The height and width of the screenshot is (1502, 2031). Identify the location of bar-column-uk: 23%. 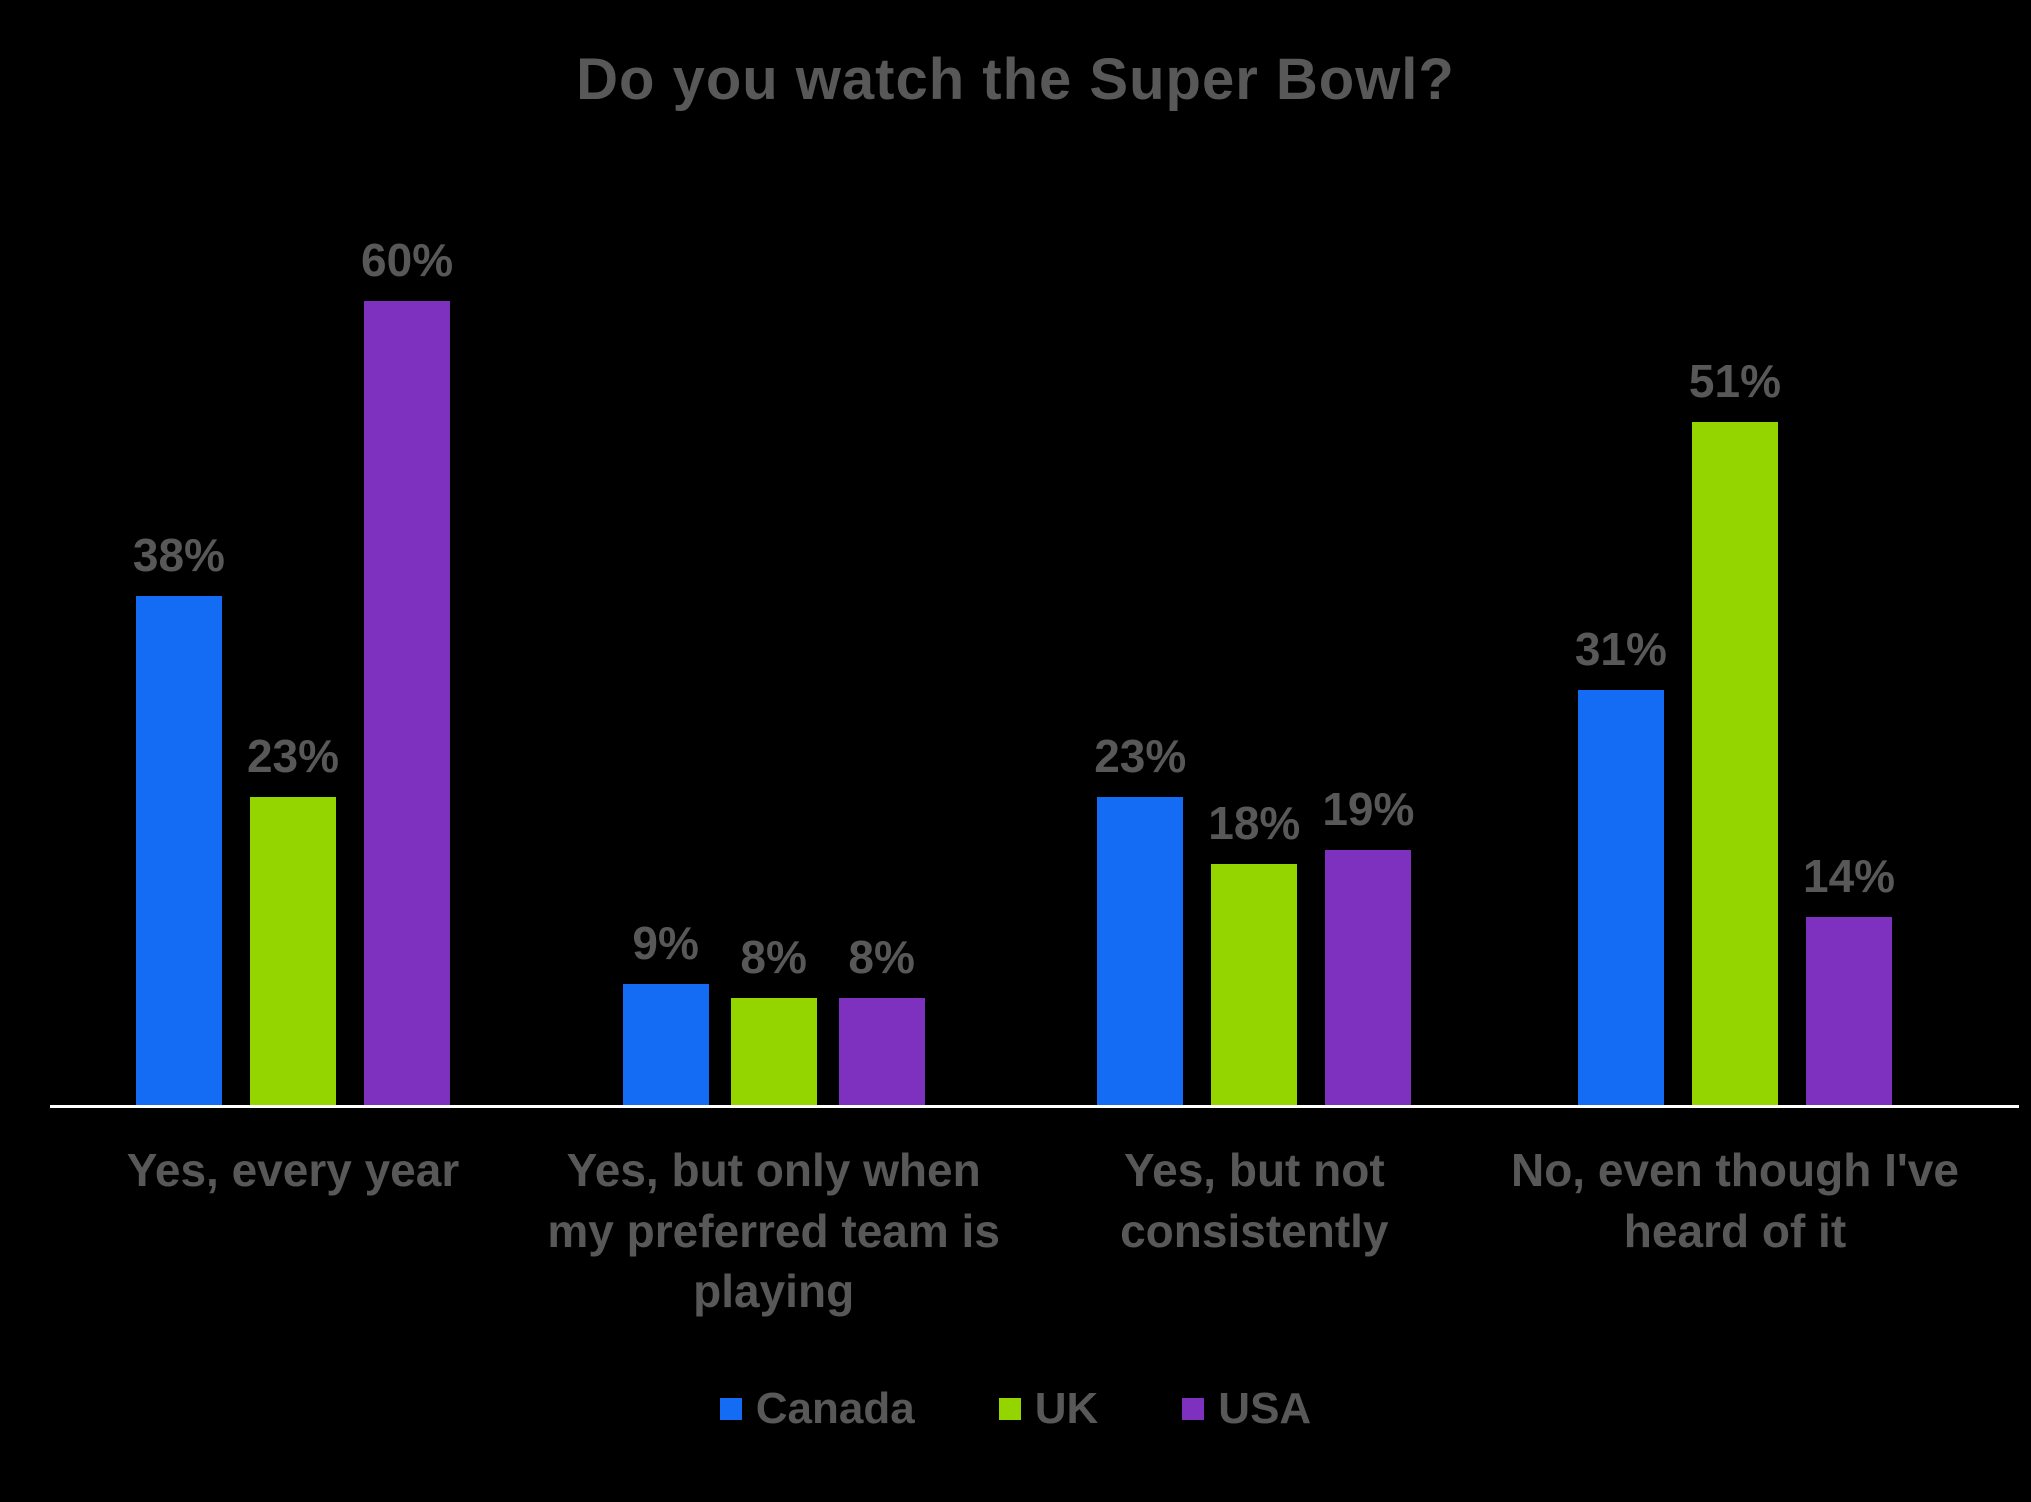
(293, 917).